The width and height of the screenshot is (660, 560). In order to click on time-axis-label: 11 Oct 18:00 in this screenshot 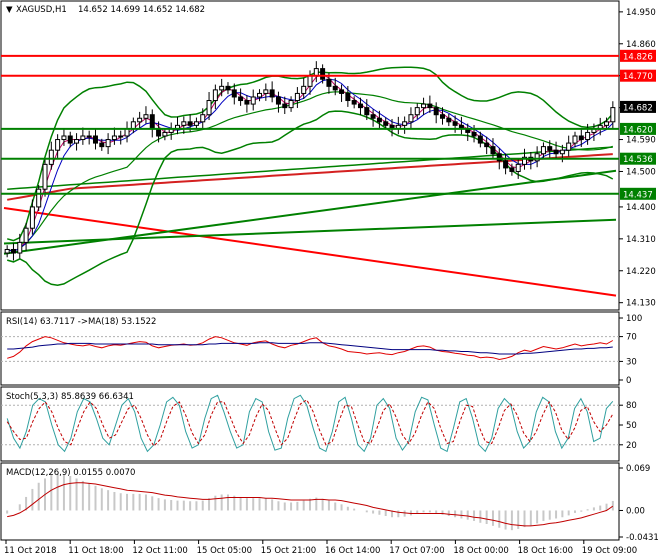, I will do `click(95, 551)`.